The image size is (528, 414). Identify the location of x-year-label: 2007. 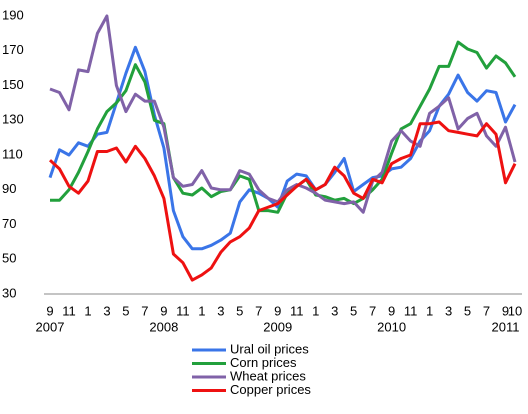
(50, 326).